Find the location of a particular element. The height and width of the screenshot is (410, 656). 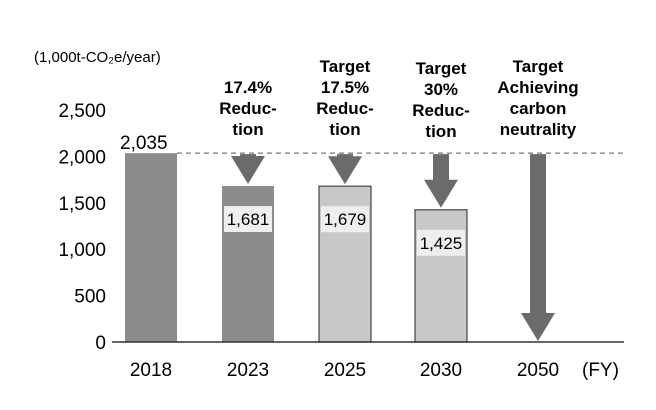

annotation-2023: 17.4% Reduc-tion is located at coordinates (248, 108).